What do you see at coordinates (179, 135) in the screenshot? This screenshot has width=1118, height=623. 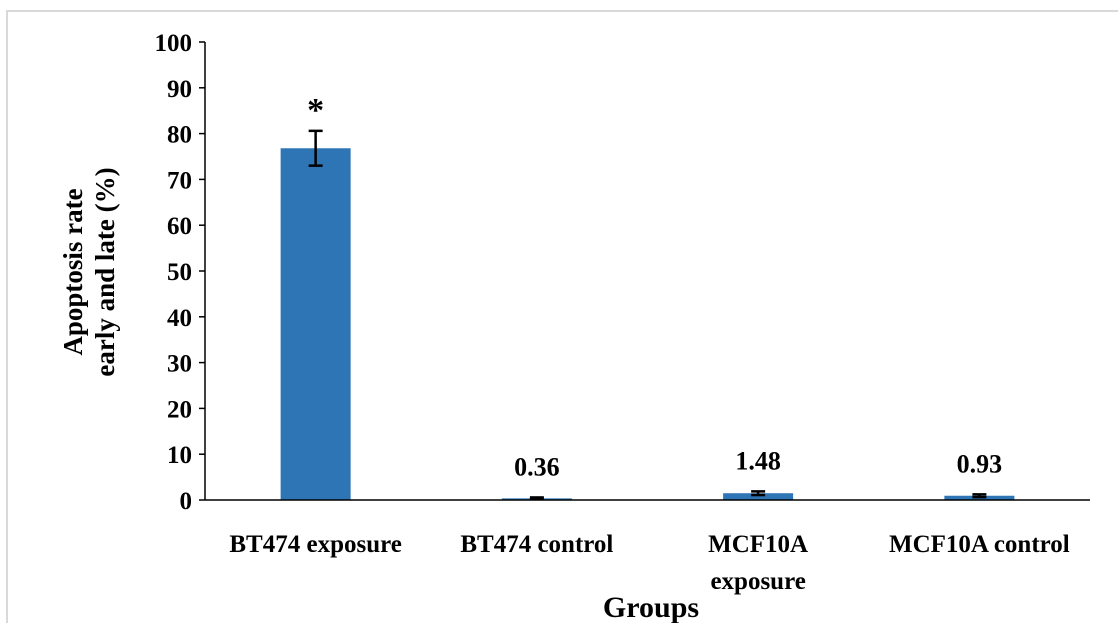 I see `y-tick-label: 80` at bounding box center [179, 135].